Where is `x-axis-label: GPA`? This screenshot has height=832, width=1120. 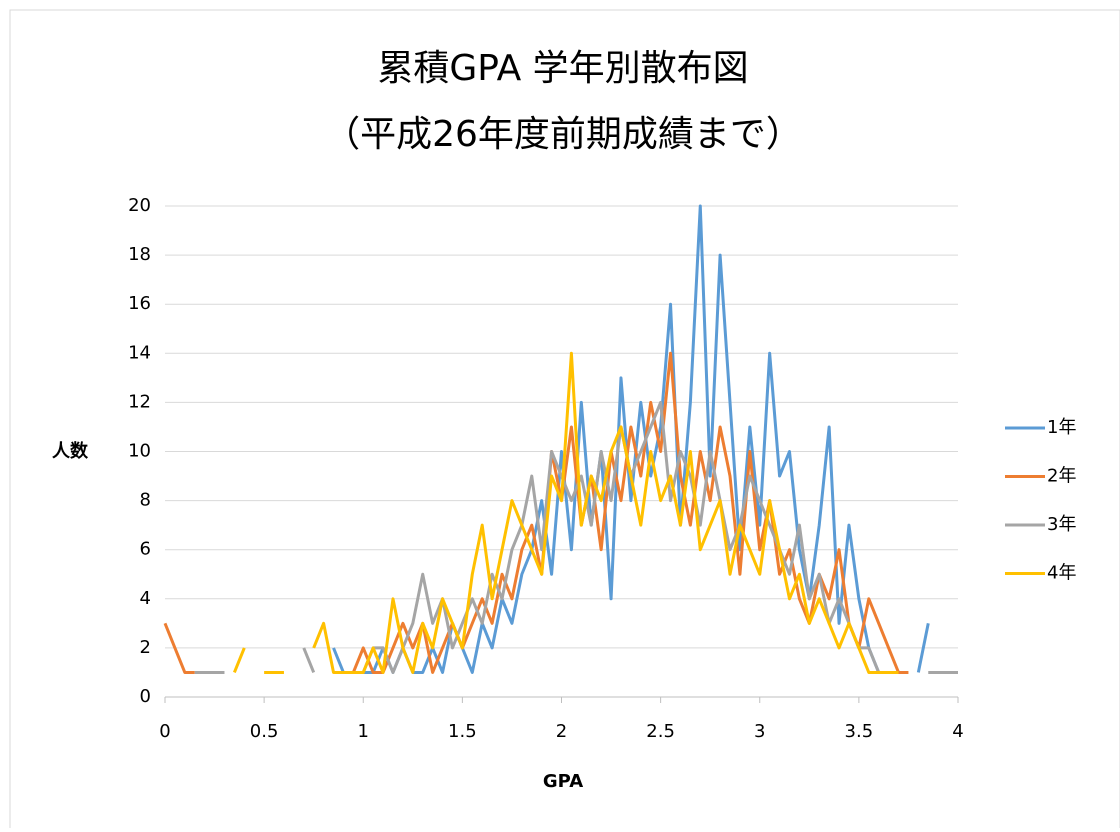 x-axis-label: GPA is located at coordinates (563, 781).